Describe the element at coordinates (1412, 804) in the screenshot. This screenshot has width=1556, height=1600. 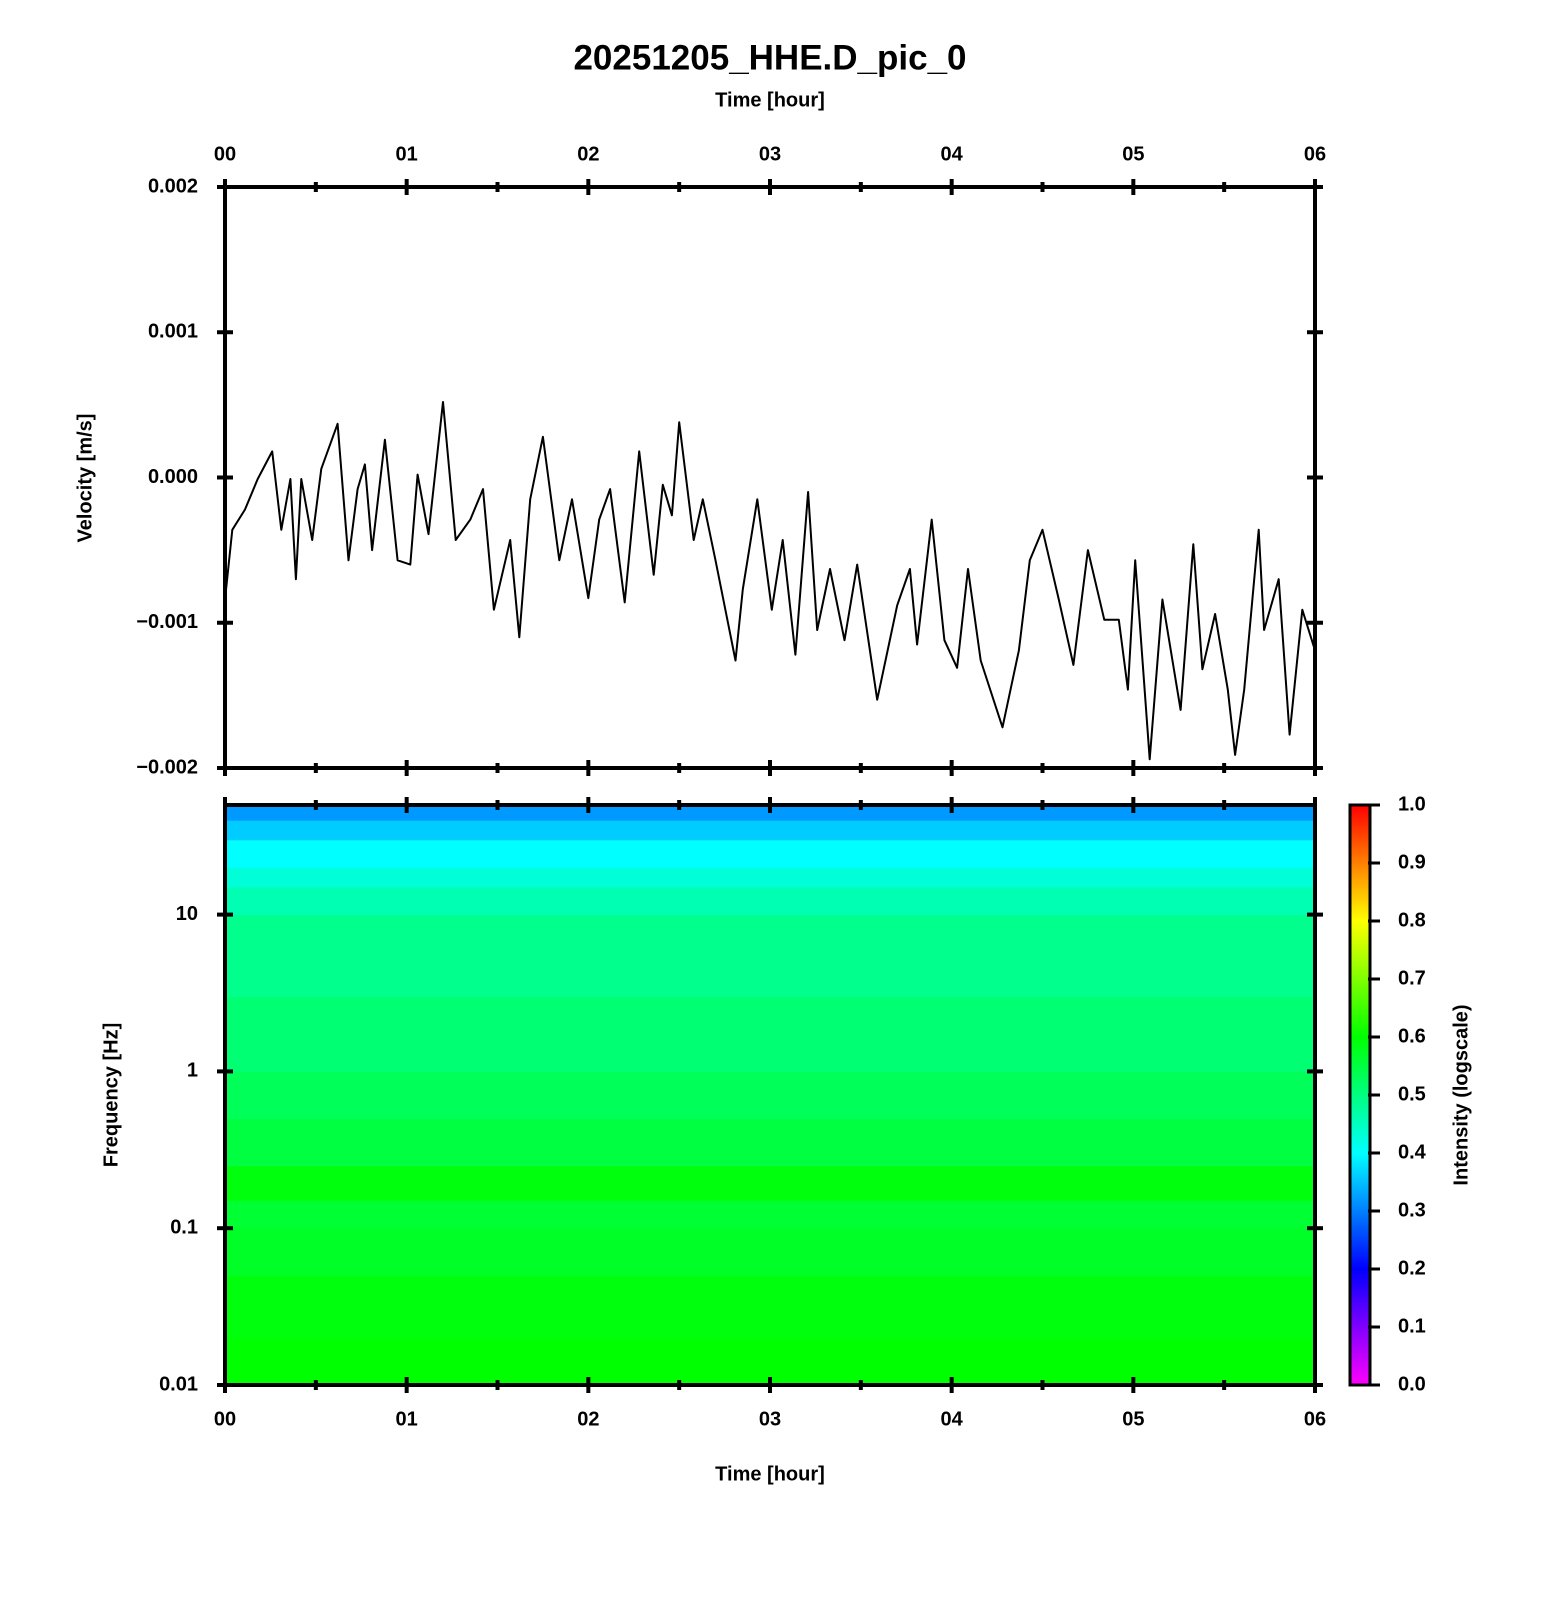
I see `colorbar-tick-label: 1.0` at that location.